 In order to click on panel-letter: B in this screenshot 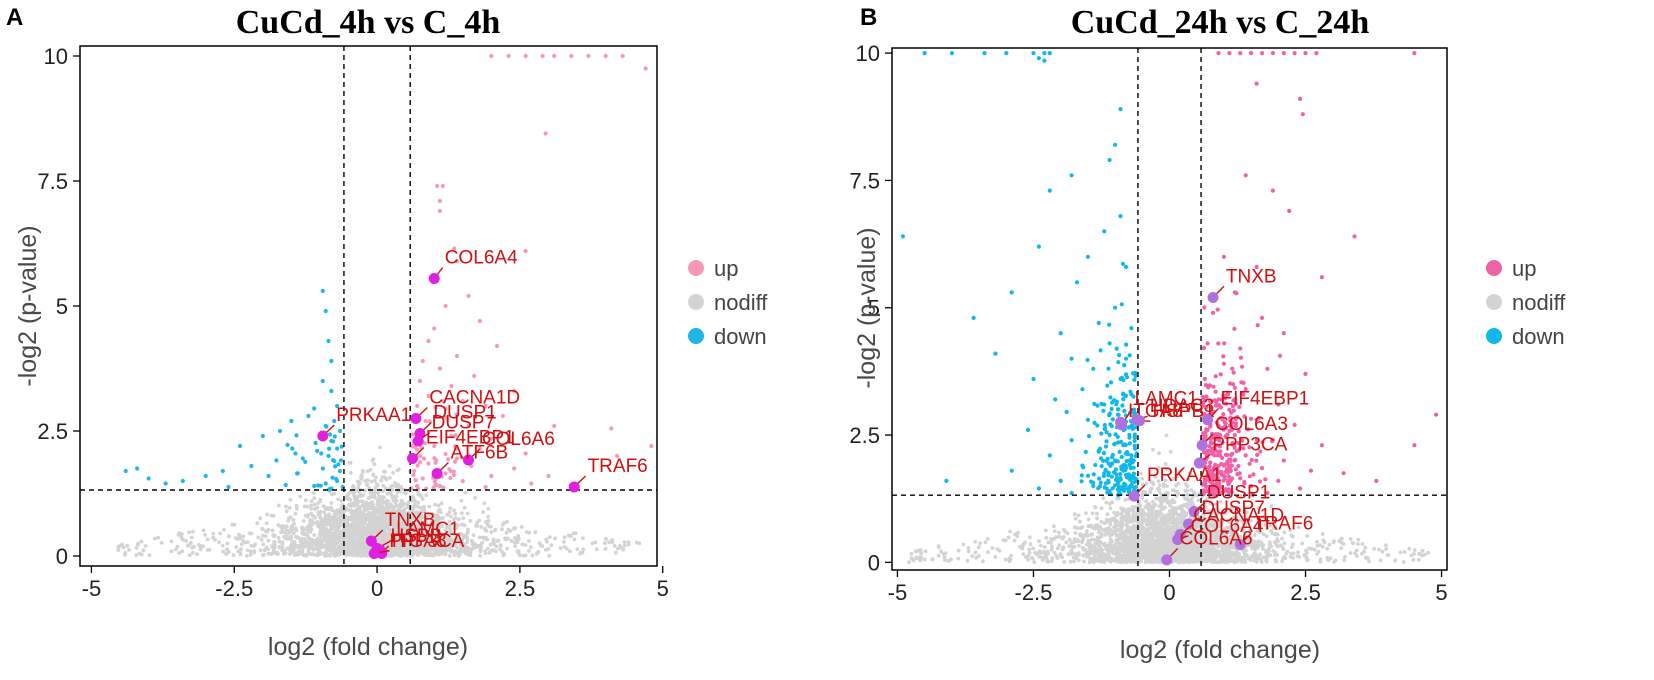, I will do `click(868, 17)`.